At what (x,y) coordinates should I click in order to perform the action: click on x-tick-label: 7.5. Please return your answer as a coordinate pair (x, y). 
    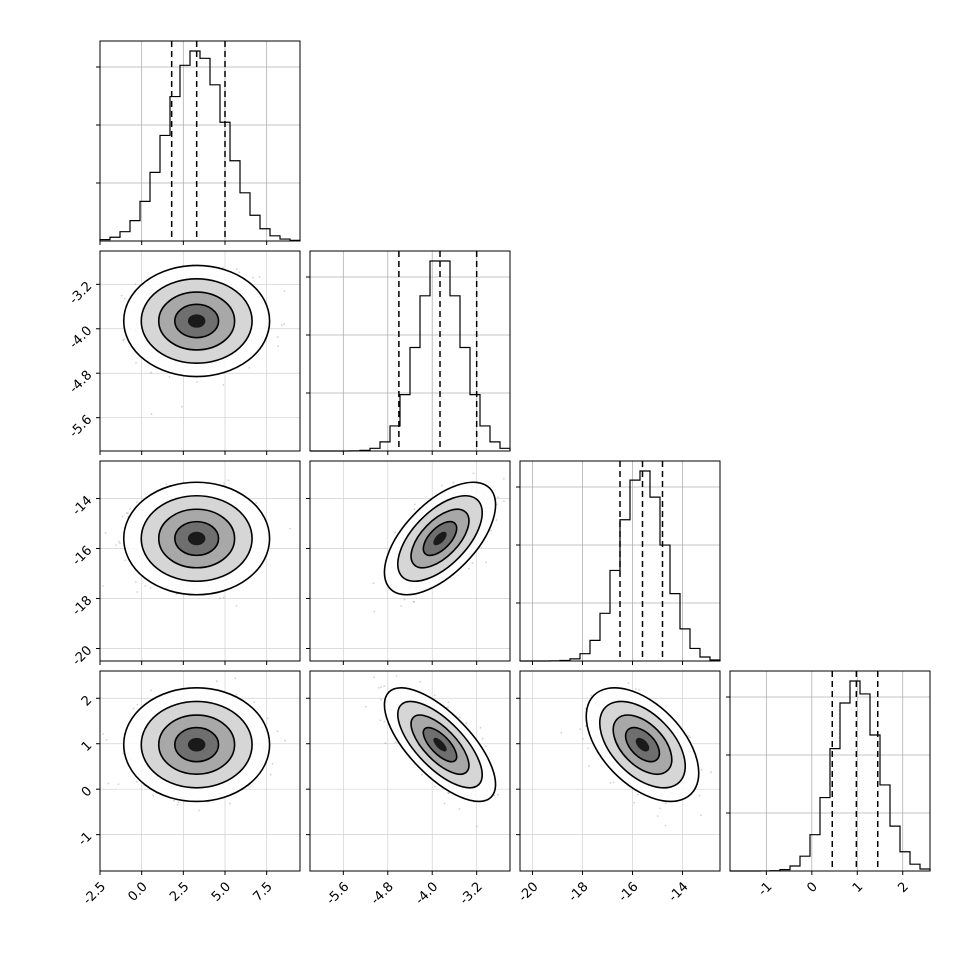
    Looking at the image, I should click on (262, 891).